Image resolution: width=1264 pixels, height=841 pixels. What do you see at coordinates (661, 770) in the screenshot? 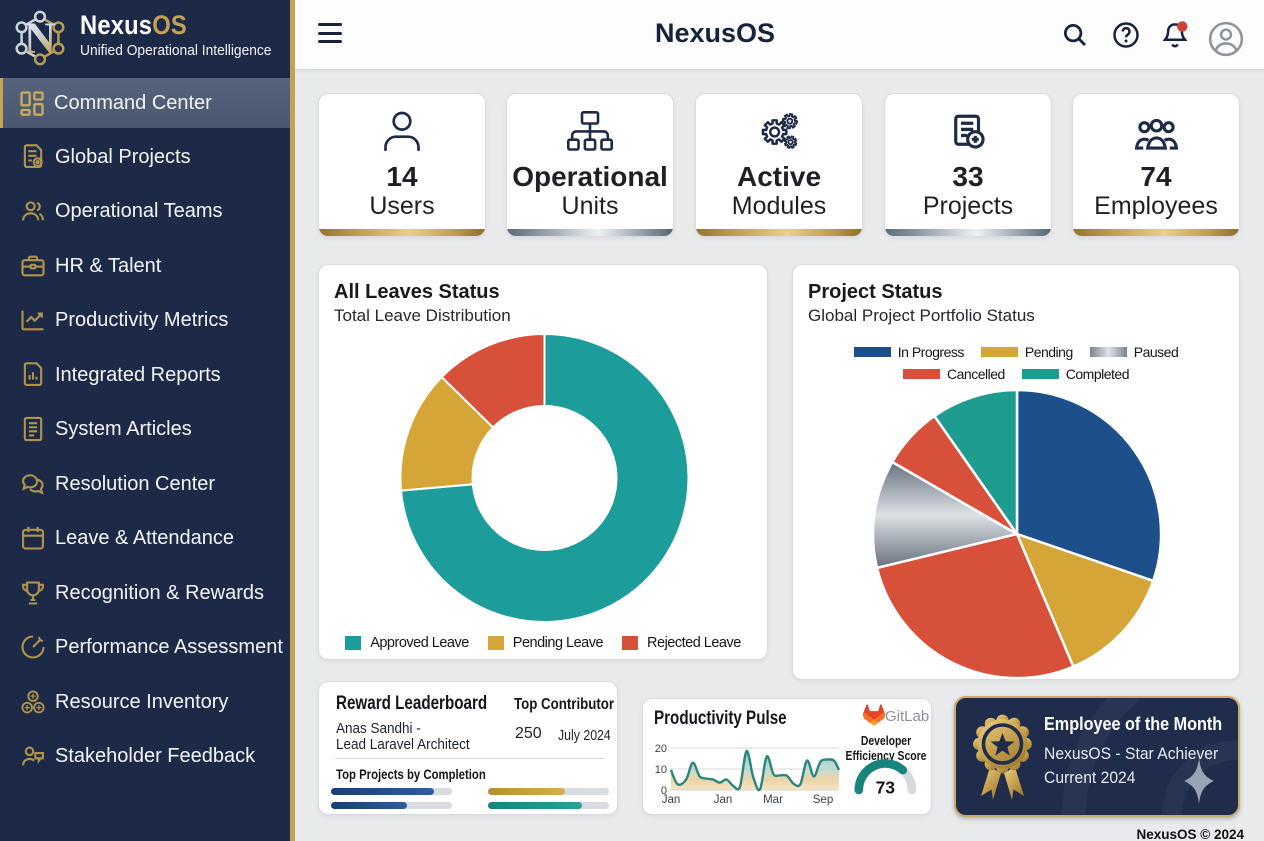
I see `svg-text: 10` at bounding box center [661, 770].